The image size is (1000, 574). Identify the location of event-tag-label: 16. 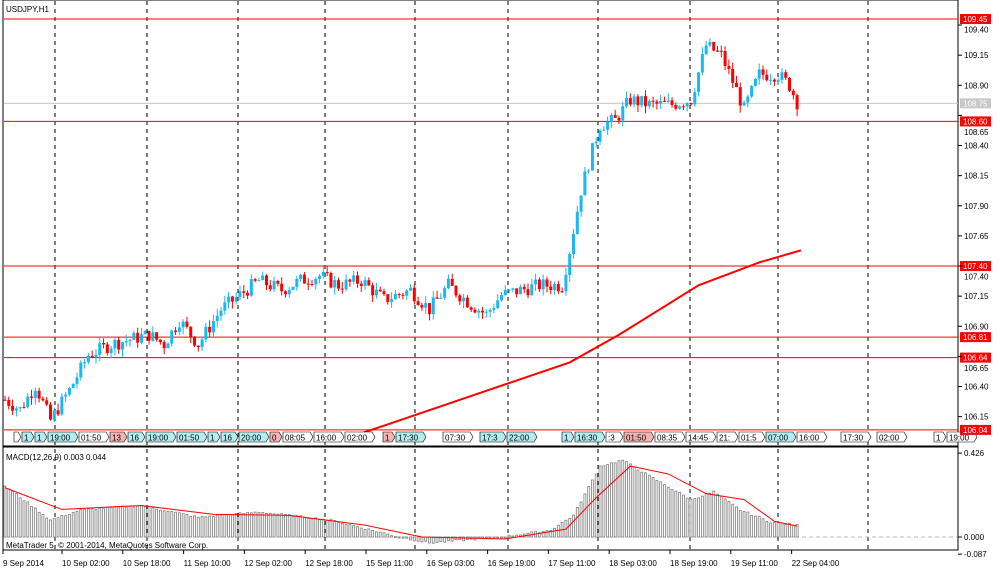
(227, 438).